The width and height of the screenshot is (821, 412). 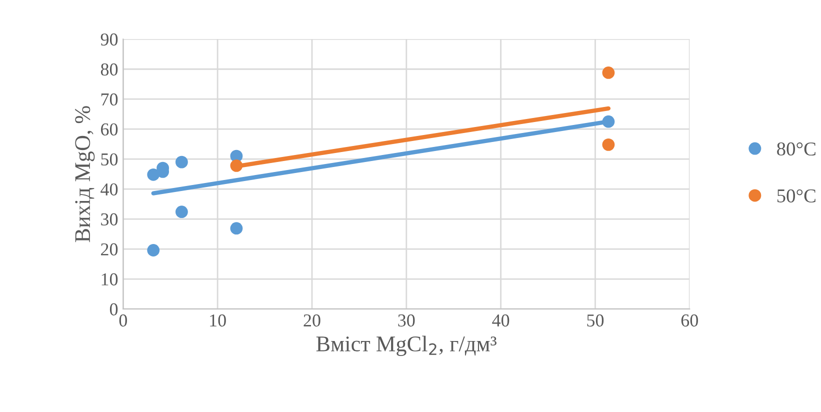 I want to click on y-tick-label: 30, so click(x=109, y=219).